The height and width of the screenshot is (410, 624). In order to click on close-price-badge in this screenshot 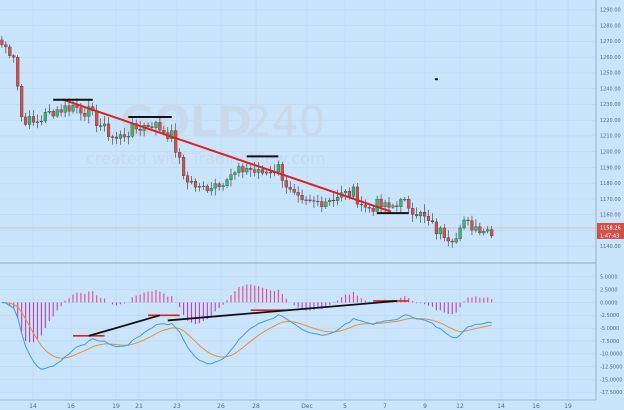, I will do `click(610, 227)`.